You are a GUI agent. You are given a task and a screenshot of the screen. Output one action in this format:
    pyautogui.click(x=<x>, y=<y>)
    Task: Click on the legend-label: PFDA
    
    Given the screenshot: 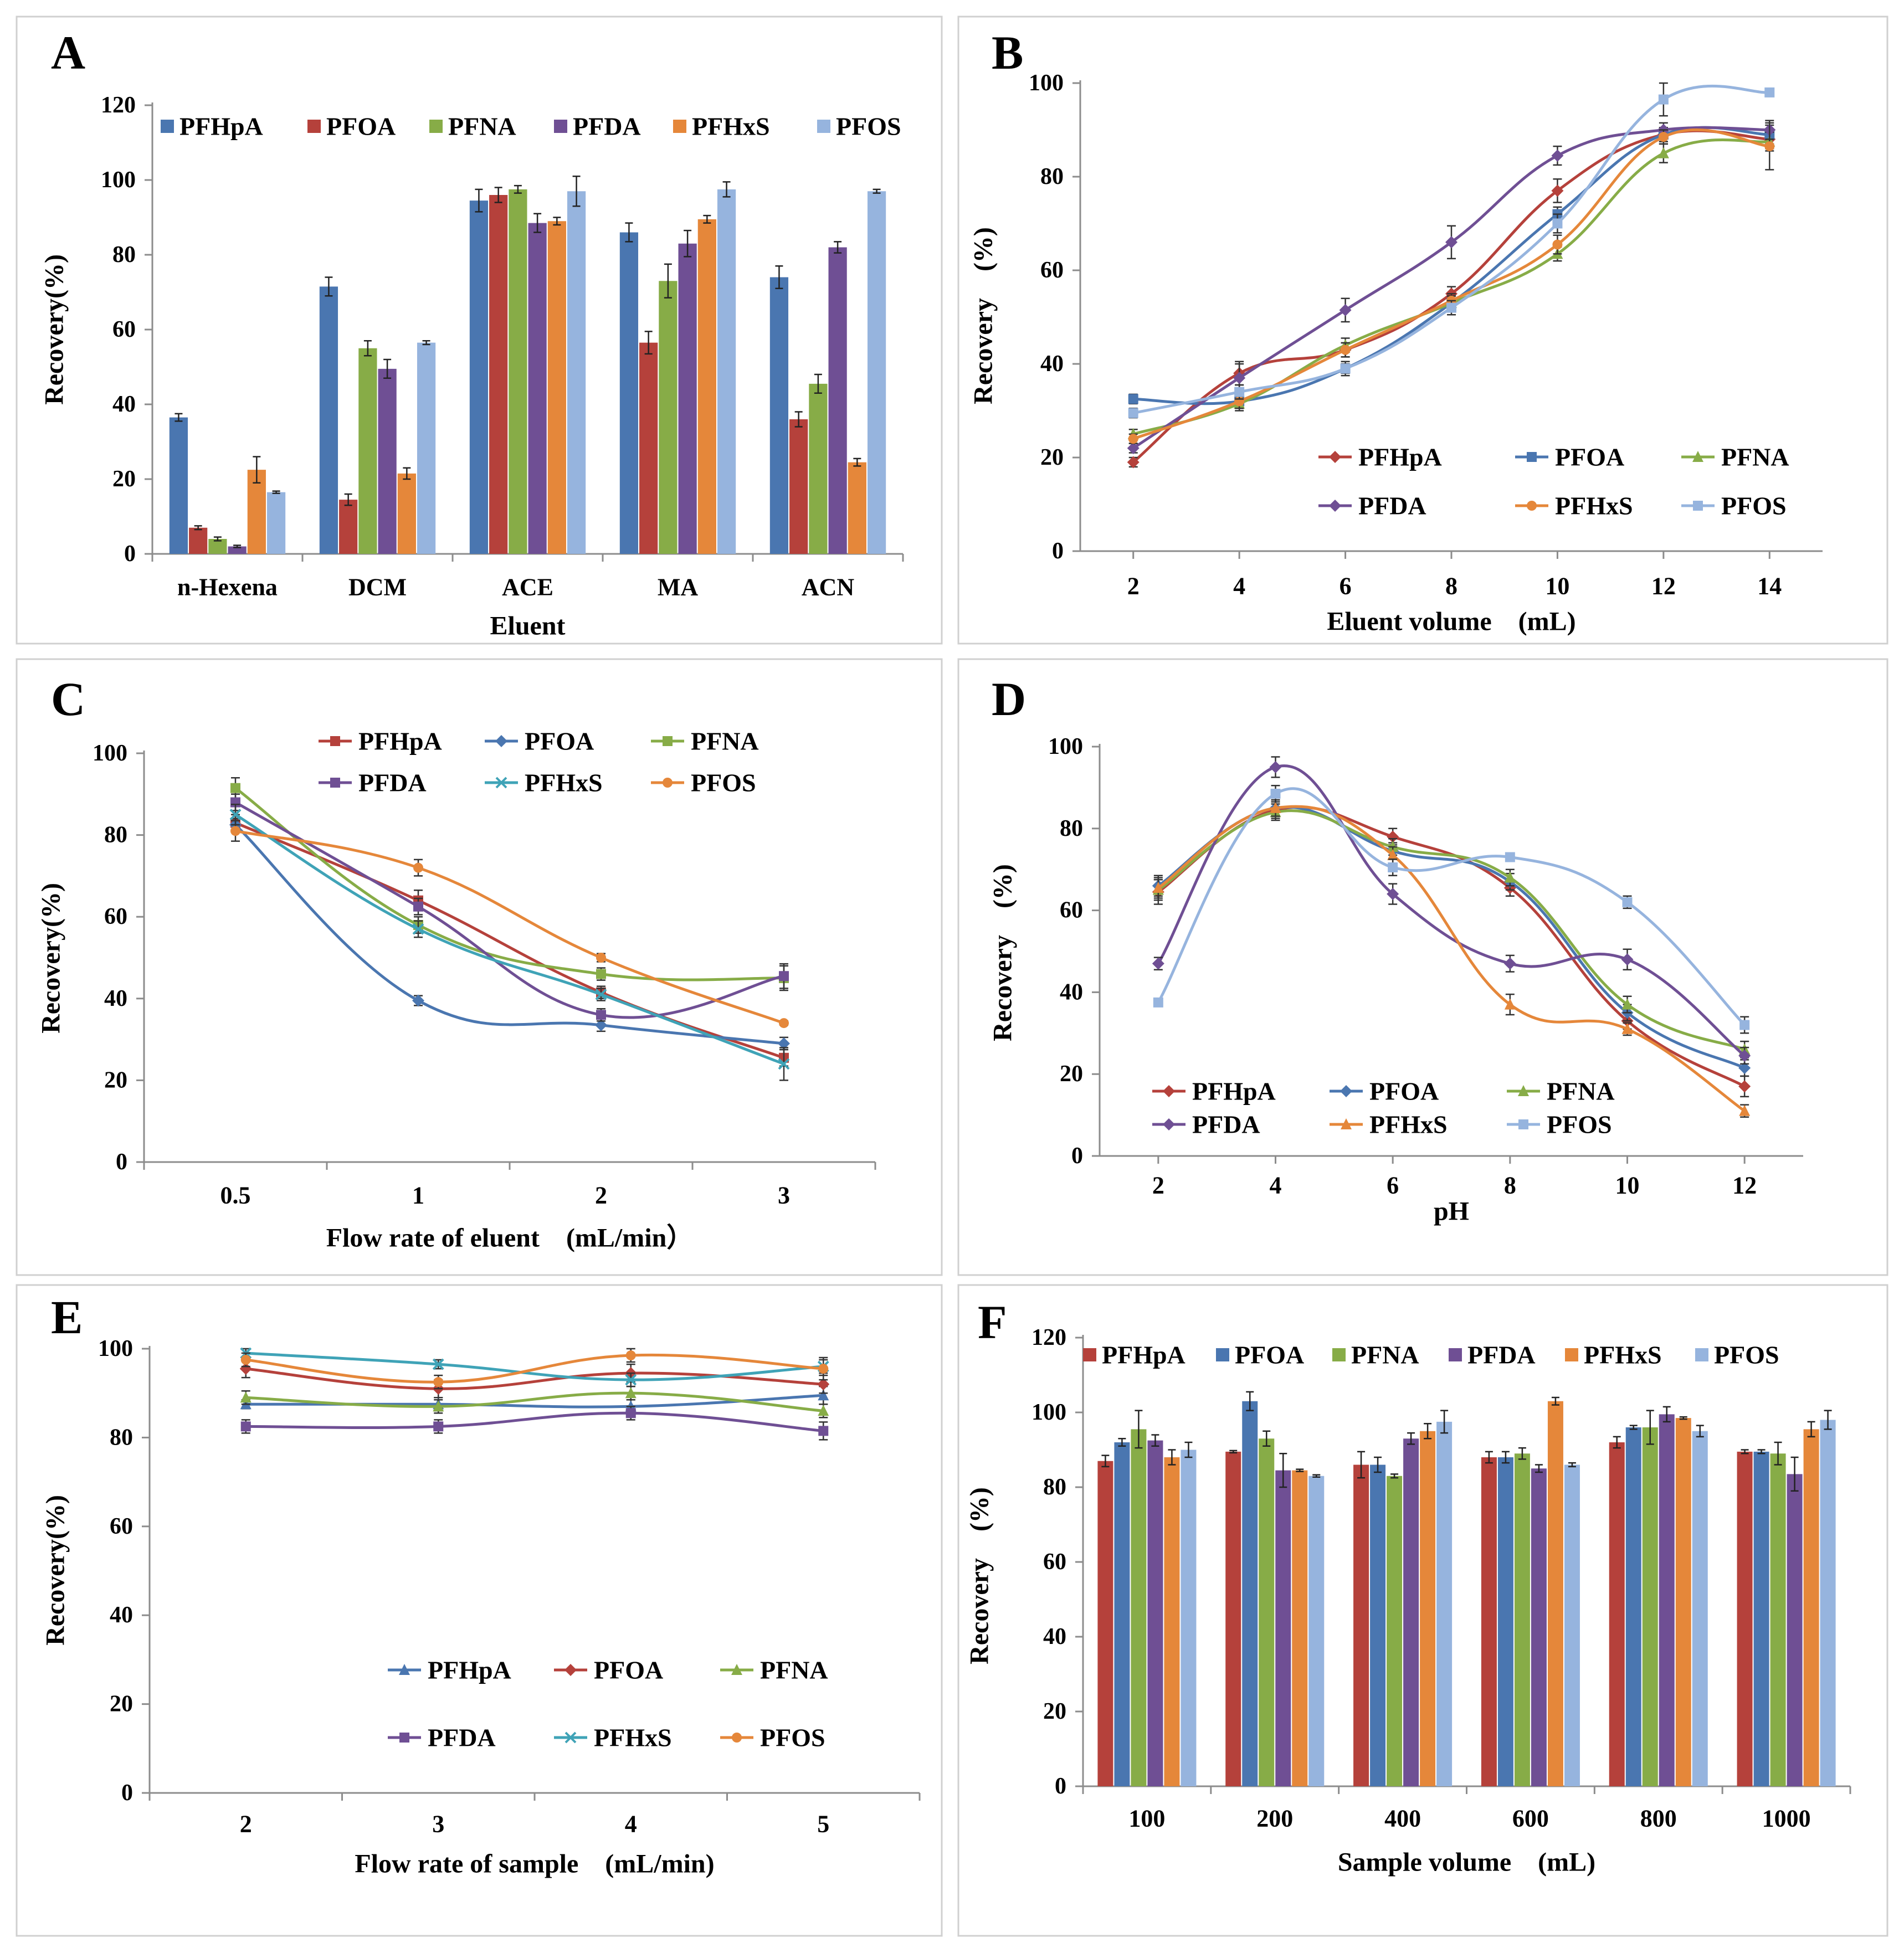 What is the action you would take?
    pyautogui.click(x=607, y=126)
    